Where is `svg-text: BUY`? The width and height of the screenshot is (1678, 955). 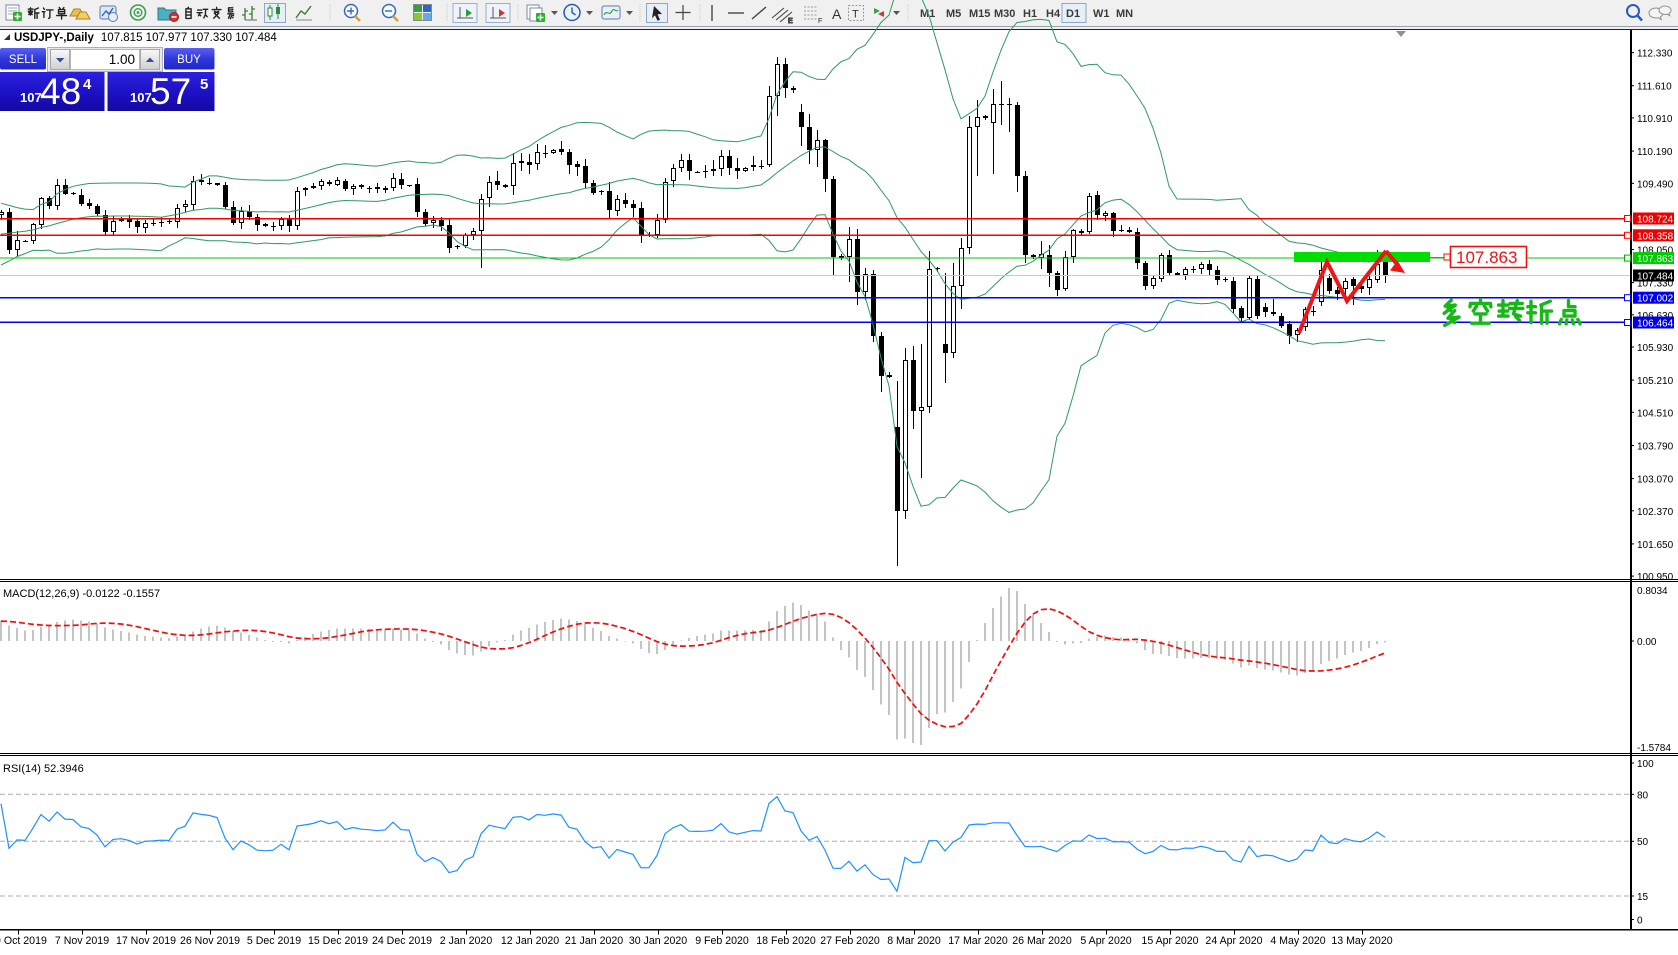 svg-text: BUY is located at coordinates (189, 60).